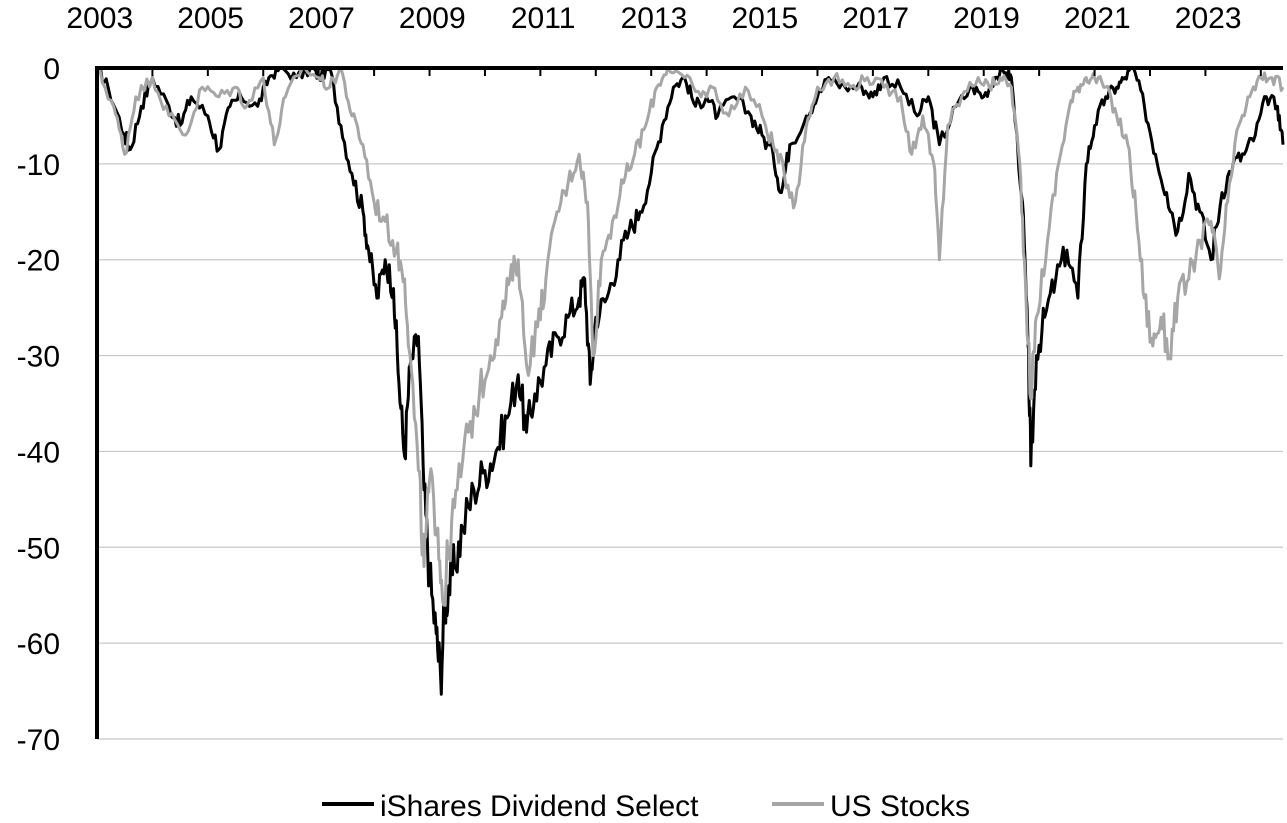 The height and width of the screenshot is (823, 1287). Describe the element at coordinates (38, 452) in the screenshot. I see `y-tick-label: -40` at that location.